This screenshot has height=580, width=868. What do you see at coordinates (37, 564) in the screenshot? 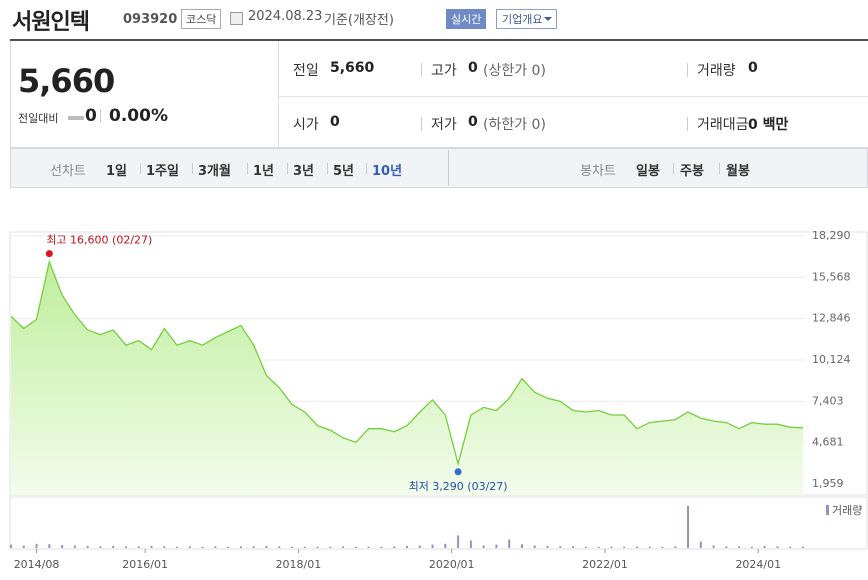
I see `x-tick-label: 2014/08` at bounding box center [37, 564].